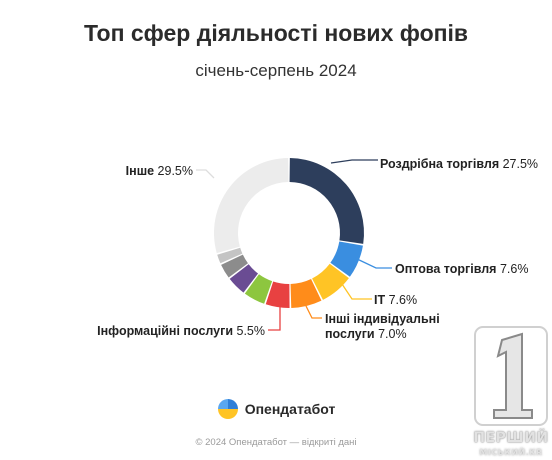  What do you see at coordinates (511, 438) in the screenshot?
I see `watermark-text: ПЕРШИЙ` at bounding box center [511, 438].